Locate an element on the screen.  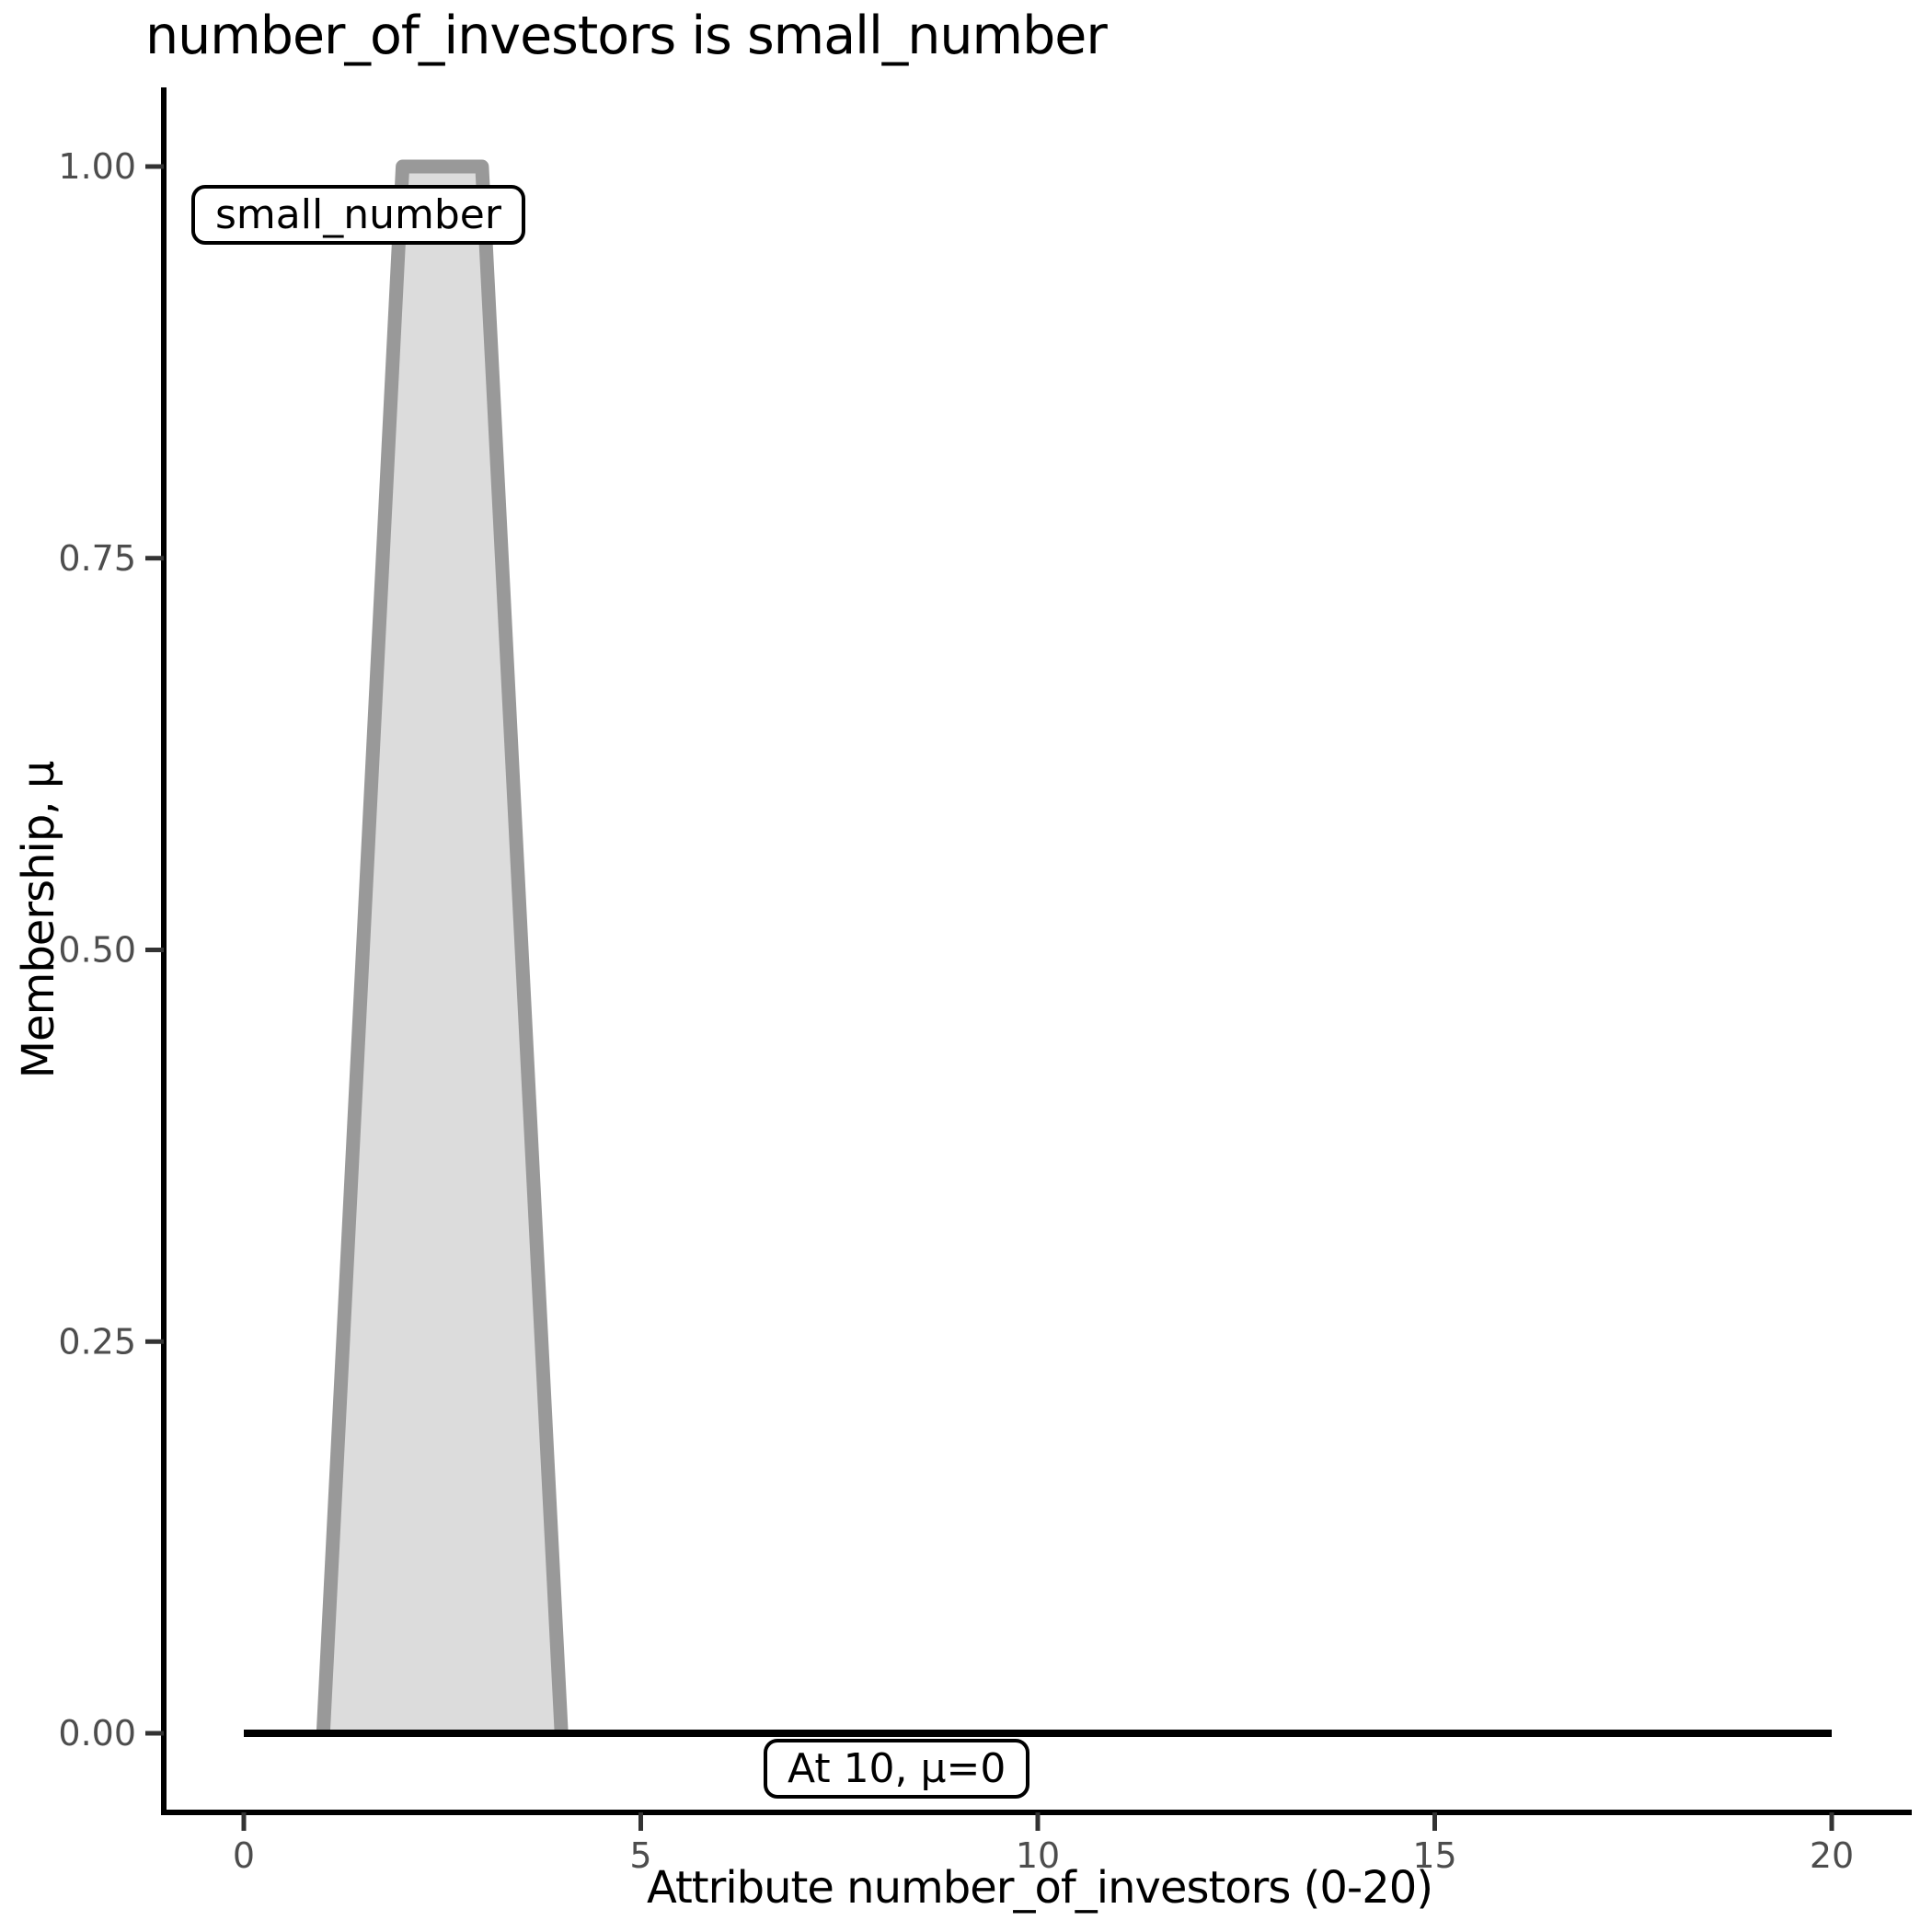
y-axis-title: Membership, μ is located at coordinates (38, 920).